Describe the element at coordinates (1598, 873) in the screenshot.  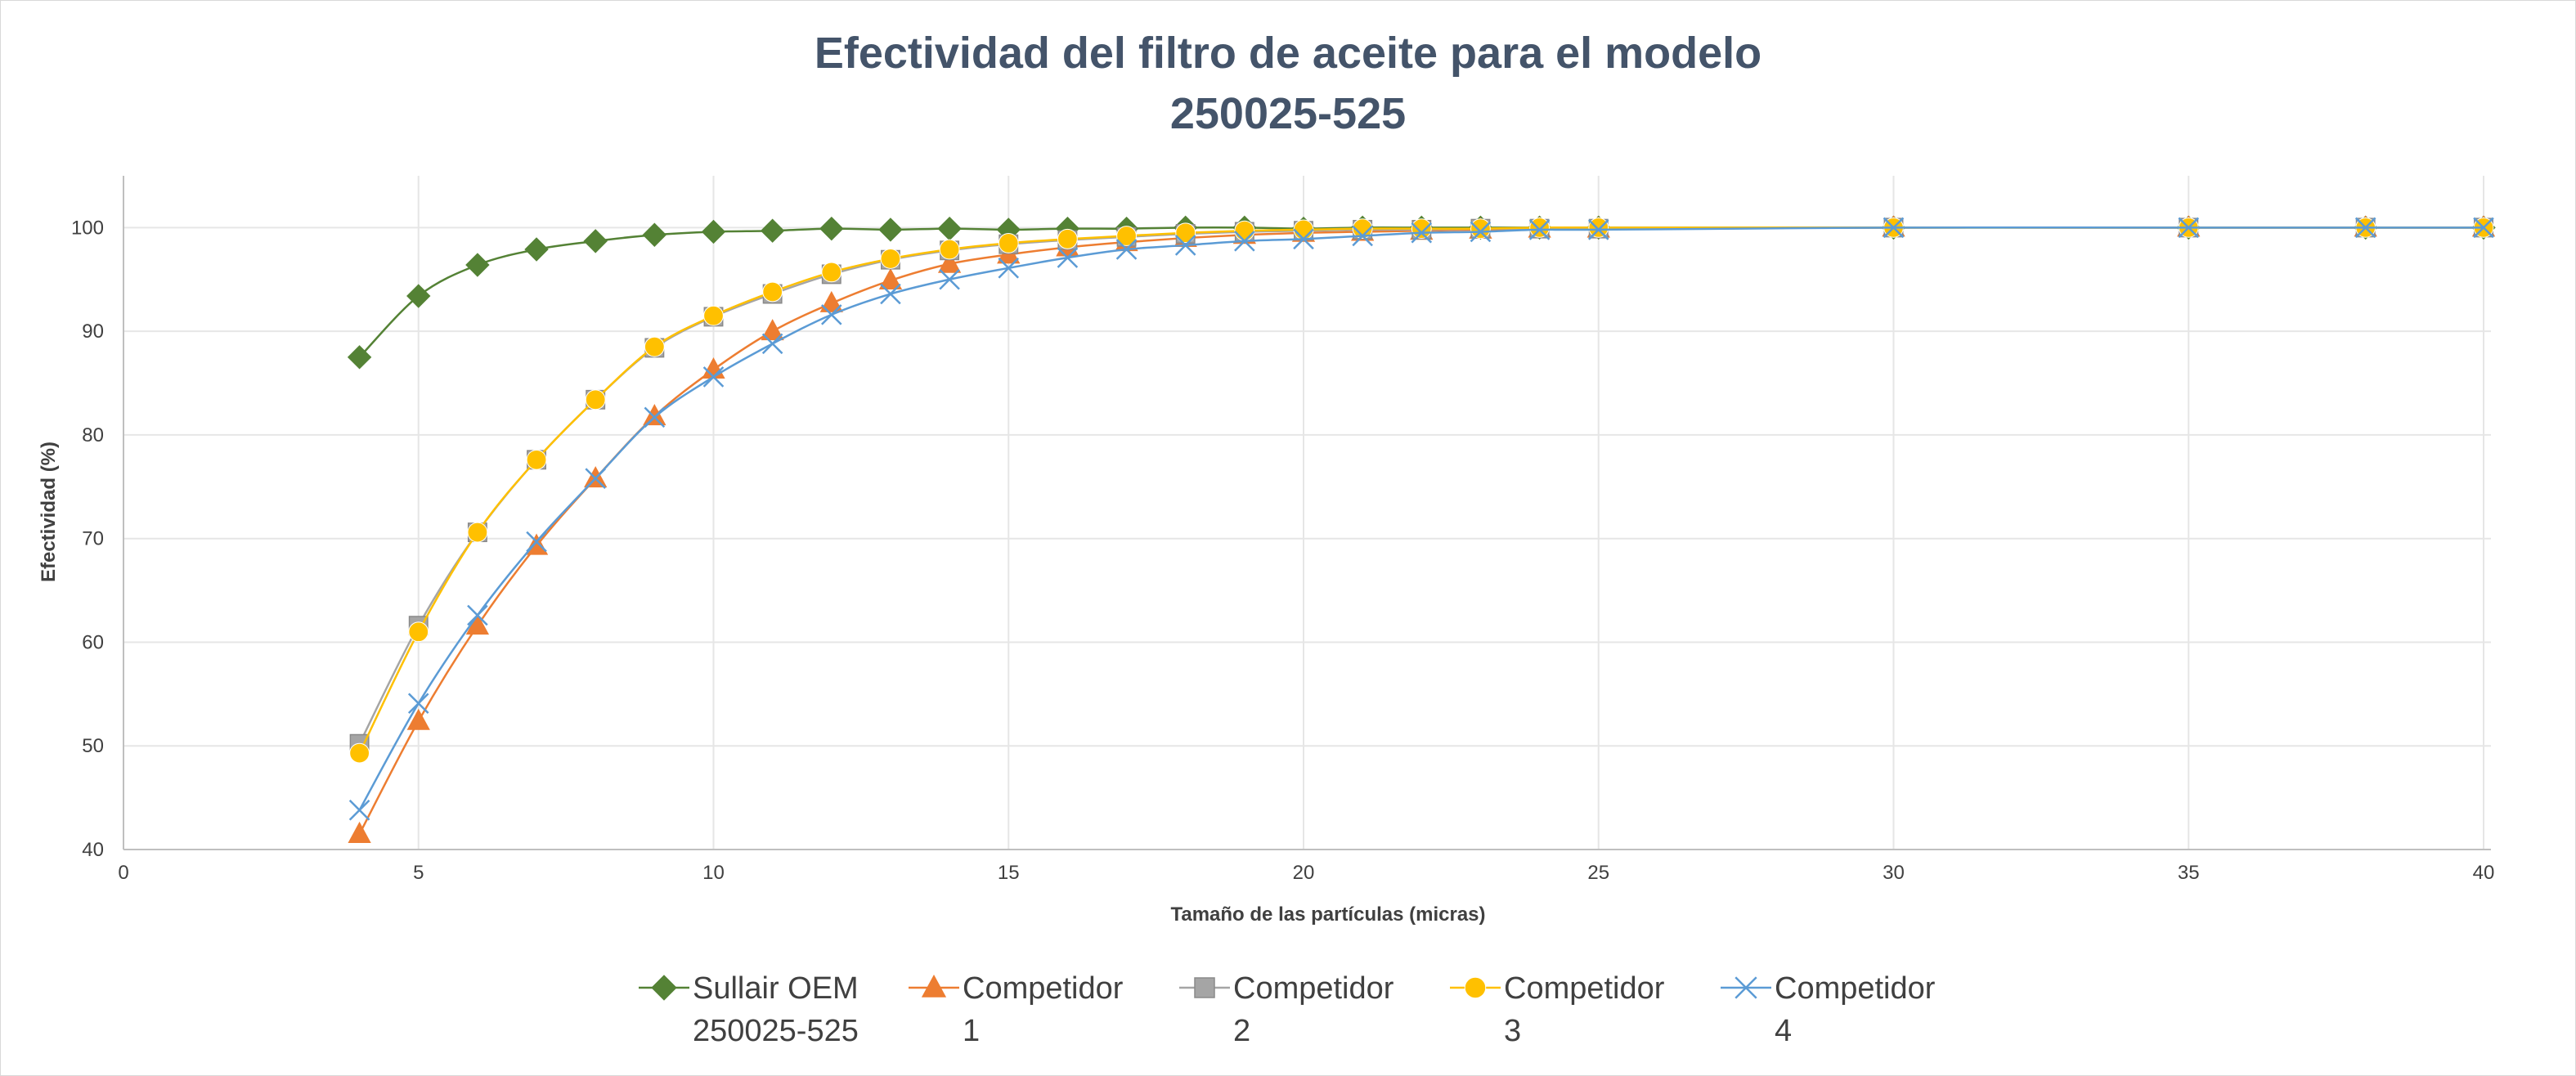
I see `x-tick-label: 25` at that location.